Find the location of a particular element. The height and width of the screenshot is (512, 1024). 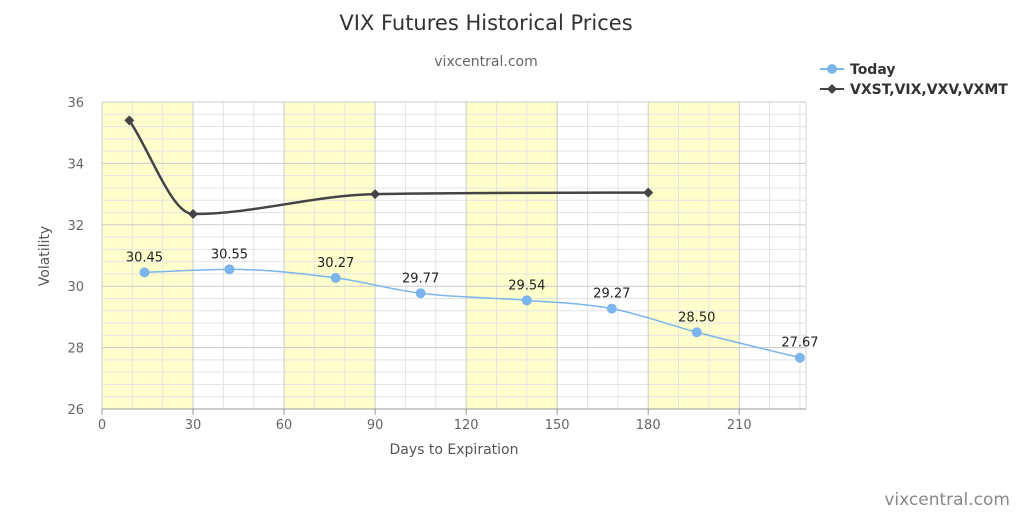

y-tick-label: 36 is located at coordinates (75, 103).